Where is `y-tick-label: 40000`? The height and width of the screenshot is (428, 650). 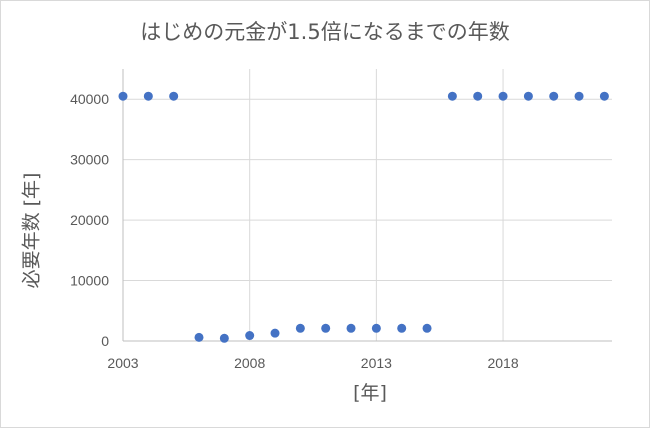
y-tick-label: 40000 is located at coordinates (89, 99).